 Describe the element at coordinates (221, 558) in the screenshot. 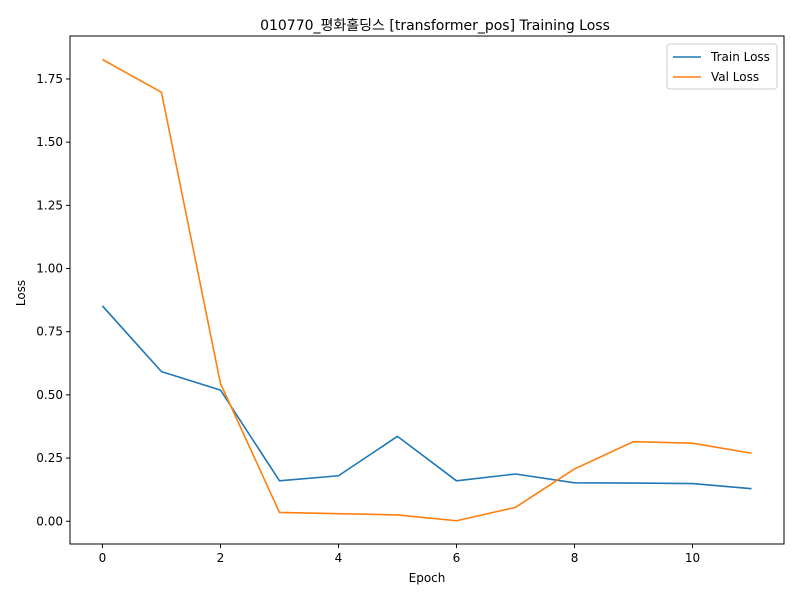

I see `x-tick-label: 2` at that location.